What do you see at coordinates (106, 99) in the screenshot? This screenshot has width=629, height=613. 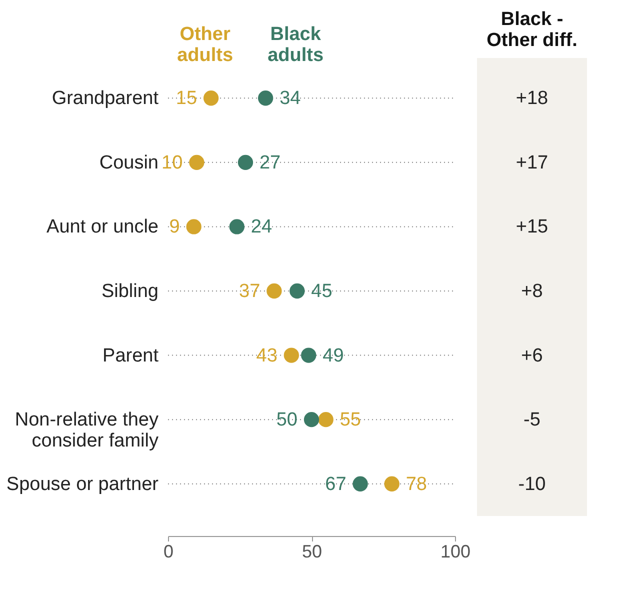 I see `y-tick-label: Grandparent` at bounding box center [106, 99].